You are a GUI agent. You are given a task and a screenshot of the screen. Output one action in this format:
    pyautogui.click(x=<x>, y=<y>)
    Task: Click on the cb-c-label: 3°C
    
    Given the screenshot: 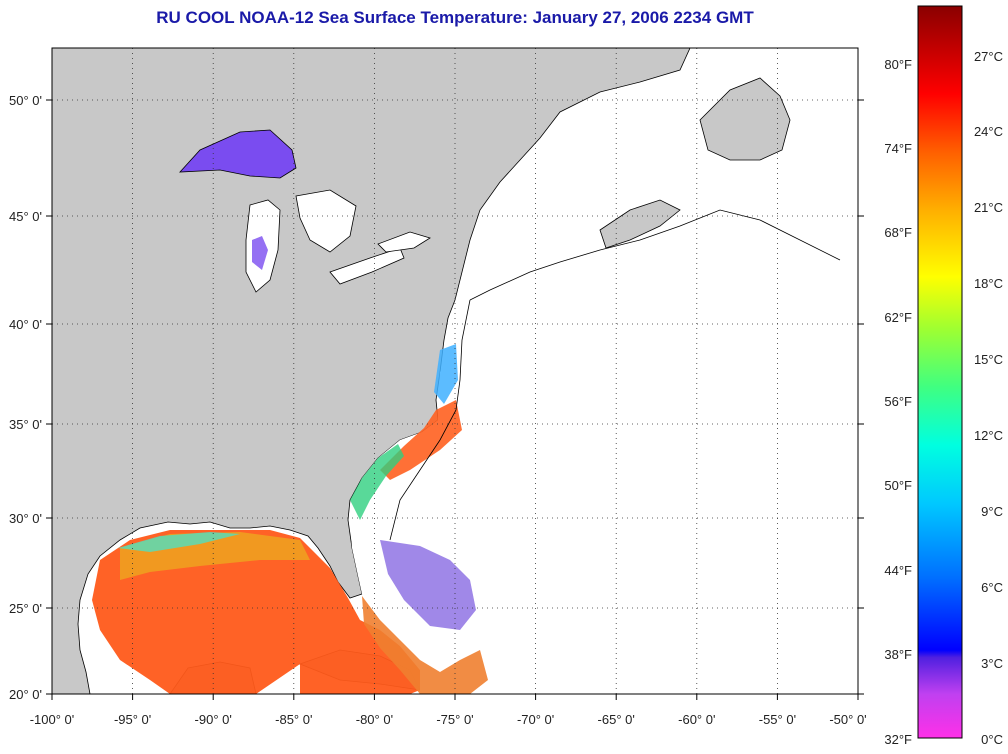 What is the action you would take?
    pyautogui.click(x=992, y=663)
    